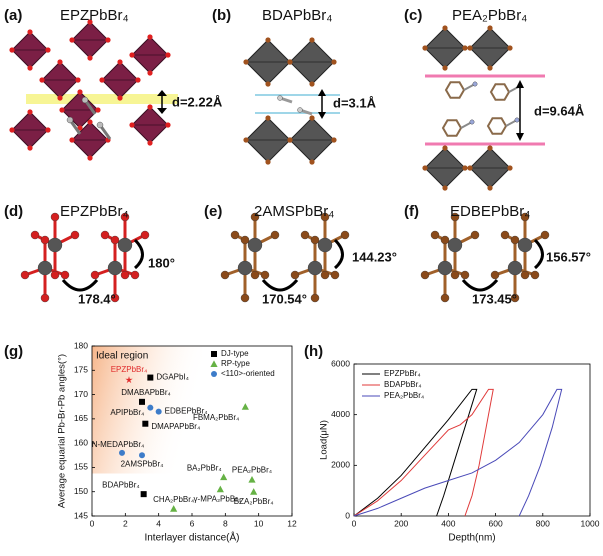 The width and height of the screenshot is (603, 556). I want to click on y-tick-label: 160, so click(81, 442).